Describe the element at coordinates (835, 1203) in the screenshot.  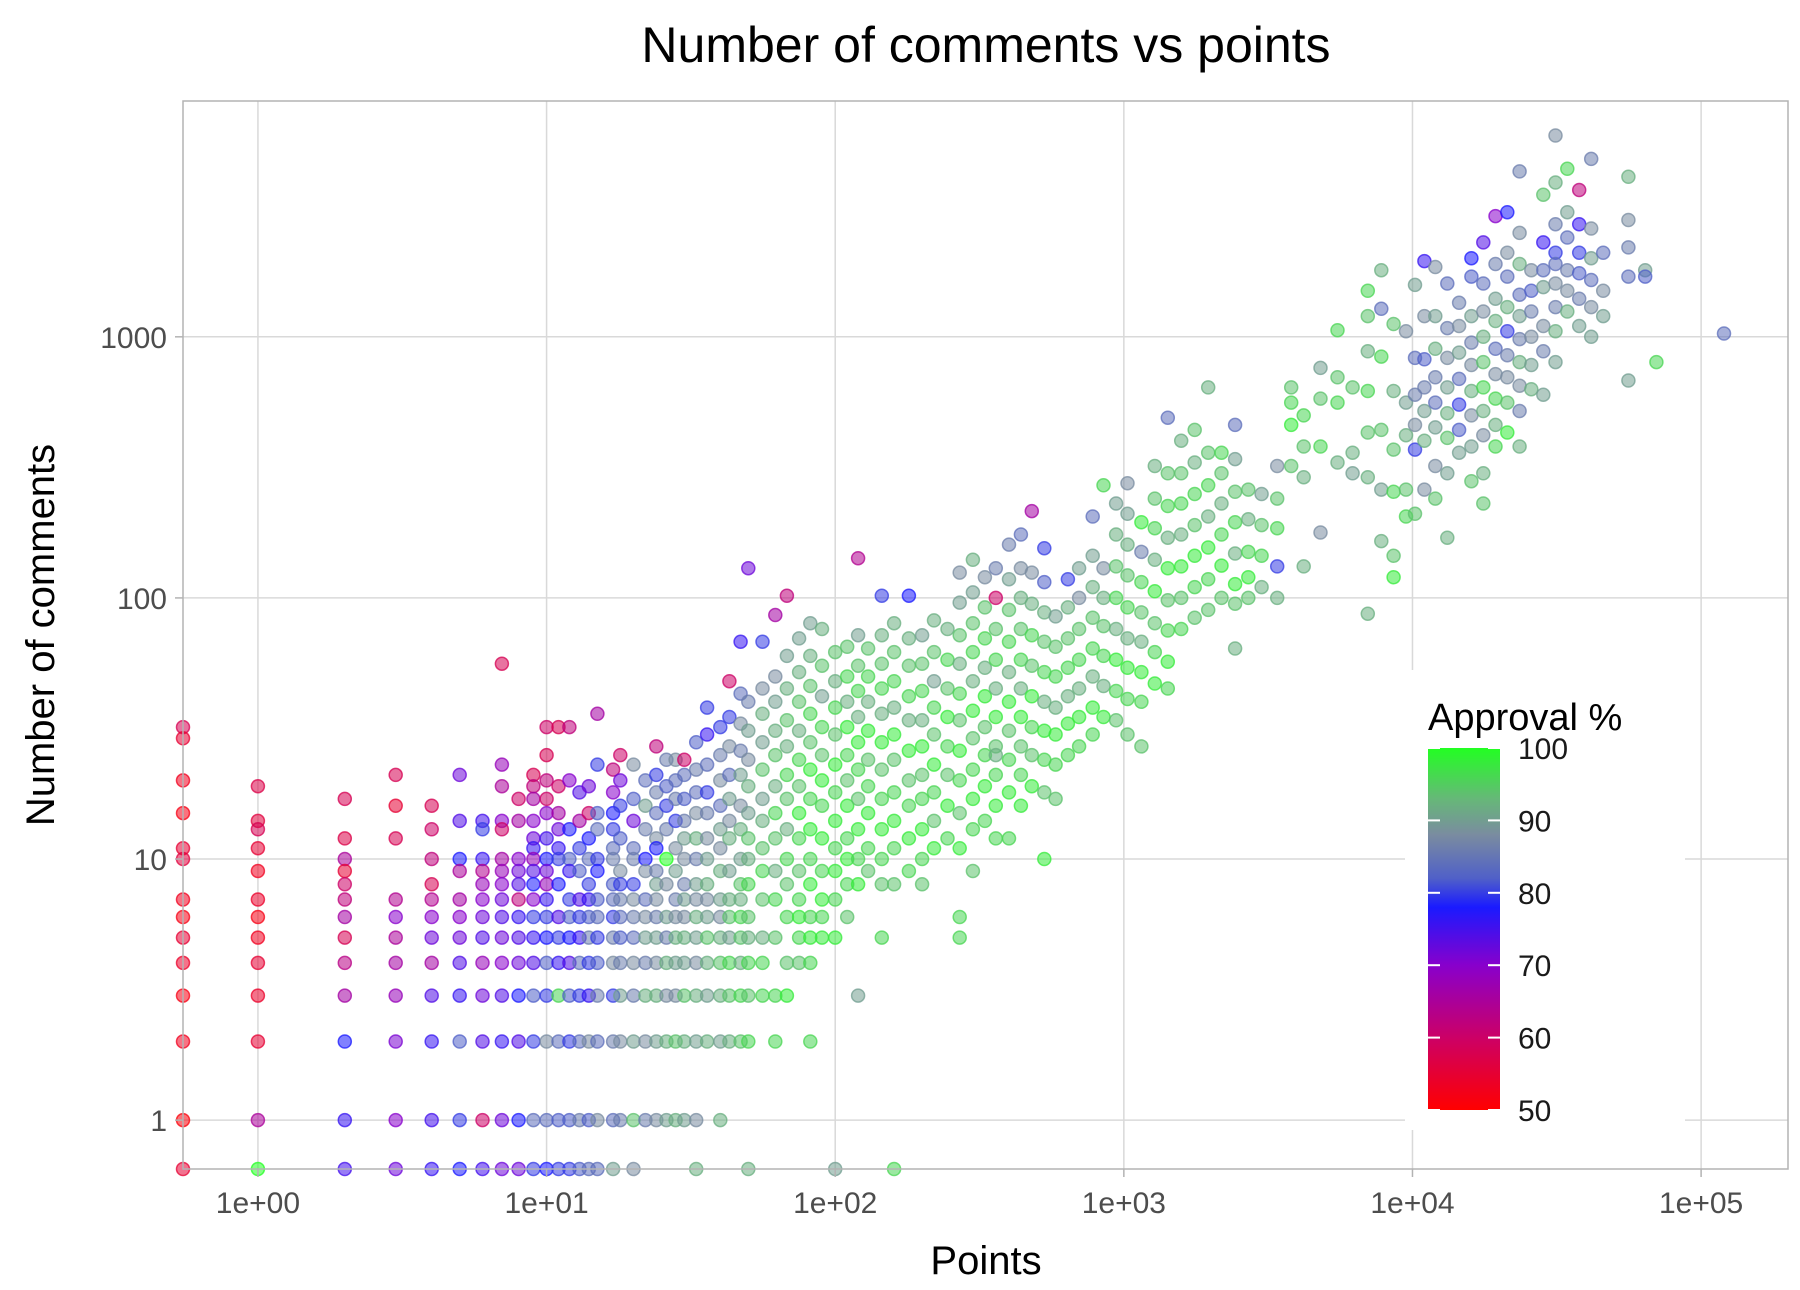
I see `x-tick-label: 1e+02` at that location.